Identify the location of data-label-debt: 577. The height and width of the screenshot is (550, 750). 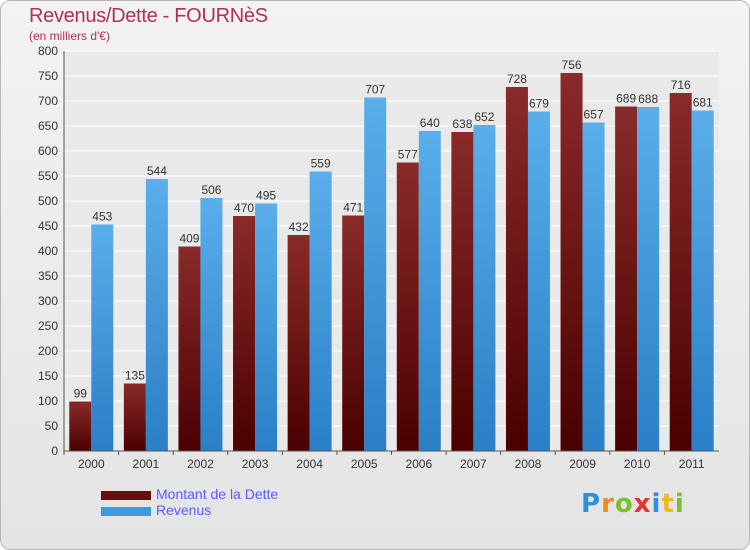
(408, 155).